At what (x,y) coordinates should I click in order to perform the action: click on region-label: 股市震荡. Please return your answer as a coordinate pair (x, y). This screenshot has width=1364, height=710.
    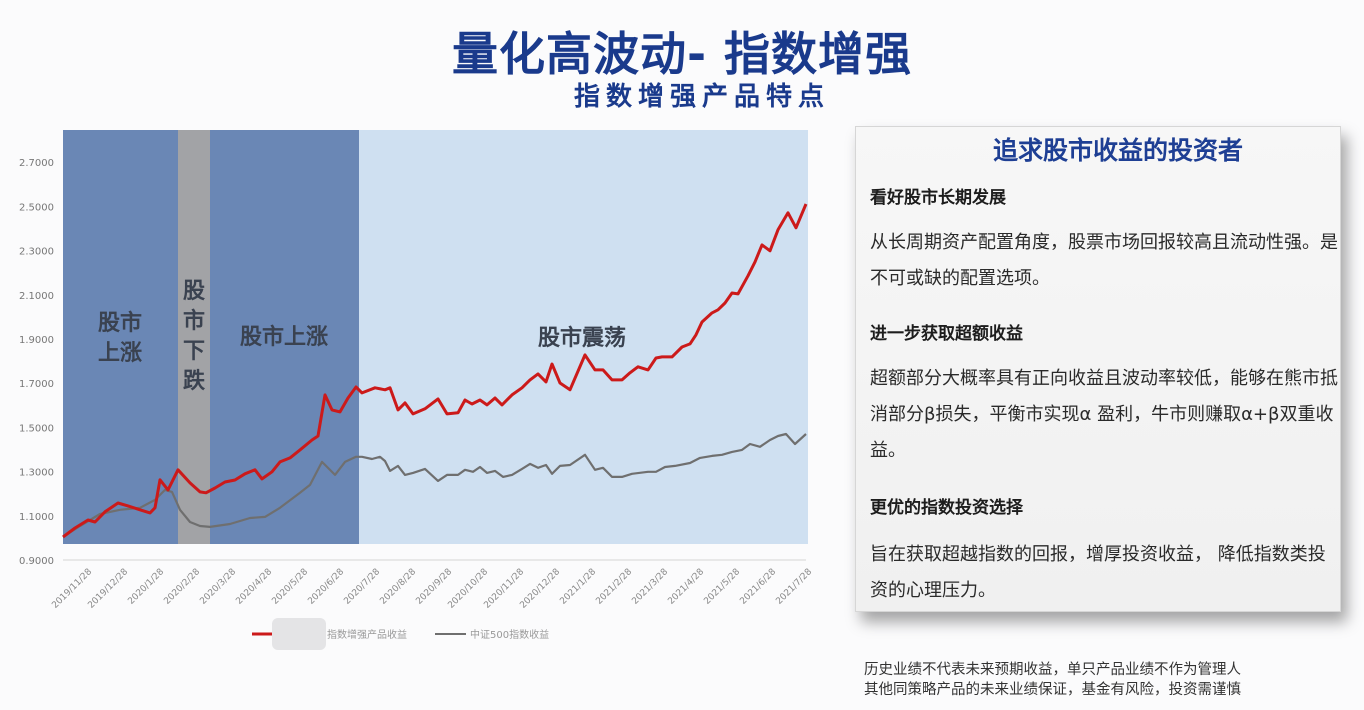
    Looking at the image, I should click on (582, 338).